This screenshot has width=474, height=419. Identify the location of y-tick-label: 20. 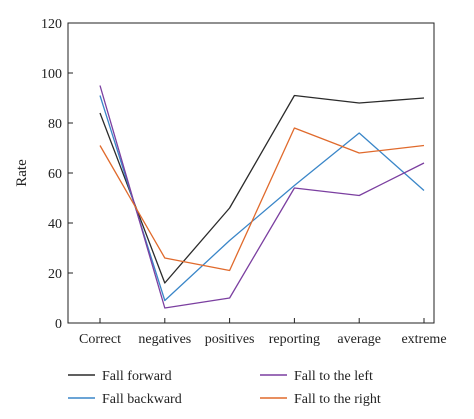
(55, 274).